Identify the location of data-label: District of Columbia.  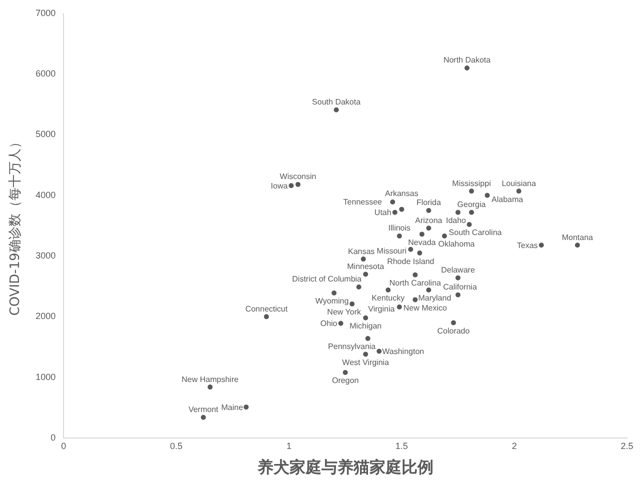
(327, 279).